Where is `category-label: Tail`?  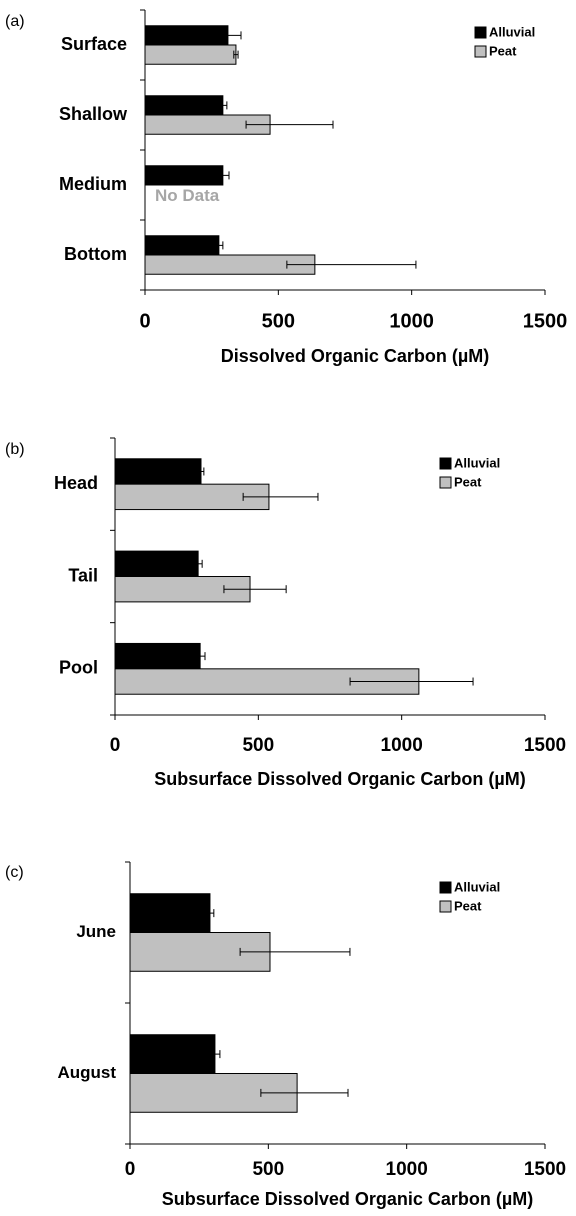 category-label: Tail is located at coordinates (83, 575).